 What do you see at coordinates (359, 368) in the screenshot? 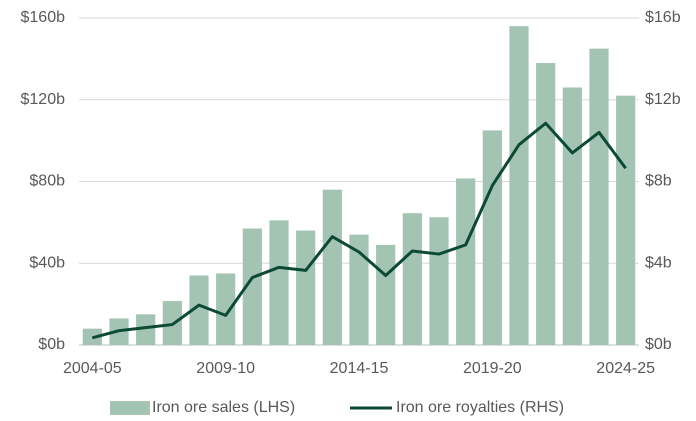
I see `x-tick-label: 2014-15` at bounding box center [359, 368].